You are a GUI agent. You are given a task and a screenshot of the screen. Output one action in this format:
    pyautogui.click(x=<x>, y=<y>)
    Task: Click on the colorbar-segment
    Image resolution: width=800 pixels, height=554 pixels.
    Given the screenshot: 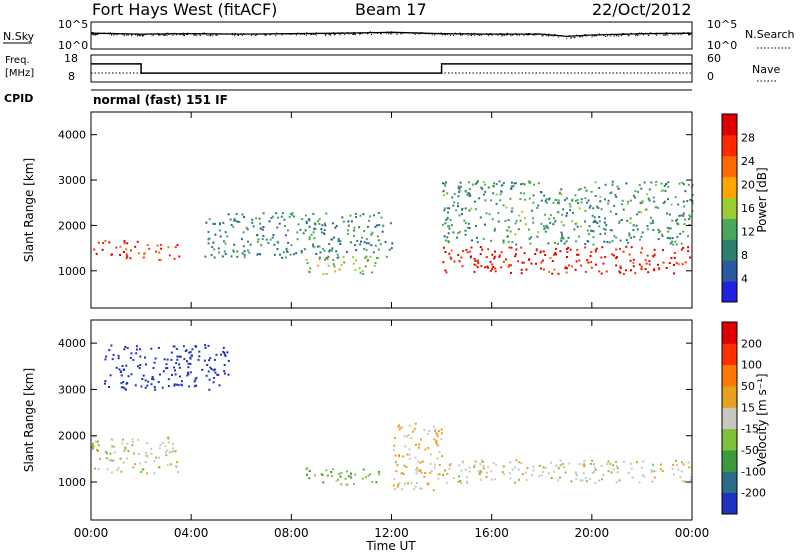 What is the action you would take?
    pyautogui.click(x=729, y=503)
    